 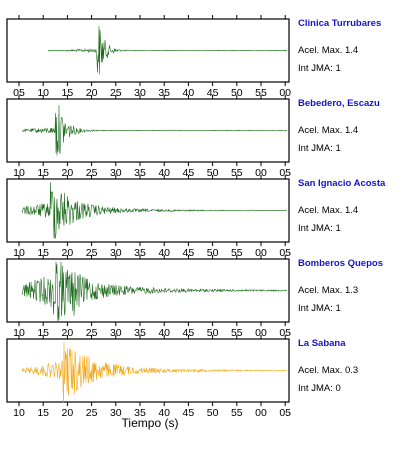 I want to click on station-name: La Sabana, so click(x=322, y=343).